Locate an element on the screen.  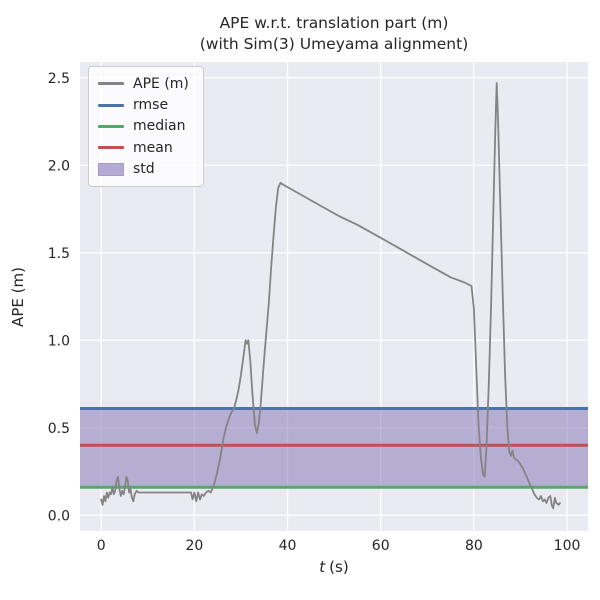
x-tick-label: 60 is located at coordinates (381, 546).